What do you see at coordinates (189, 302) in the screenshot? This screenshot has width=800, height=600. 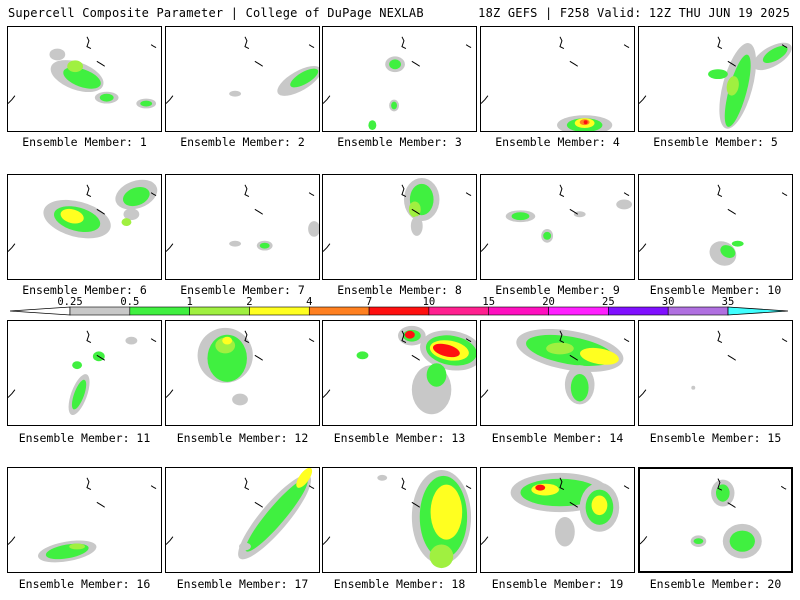 I see `scale-tick-label: 1` at bounding box center [189, 302].